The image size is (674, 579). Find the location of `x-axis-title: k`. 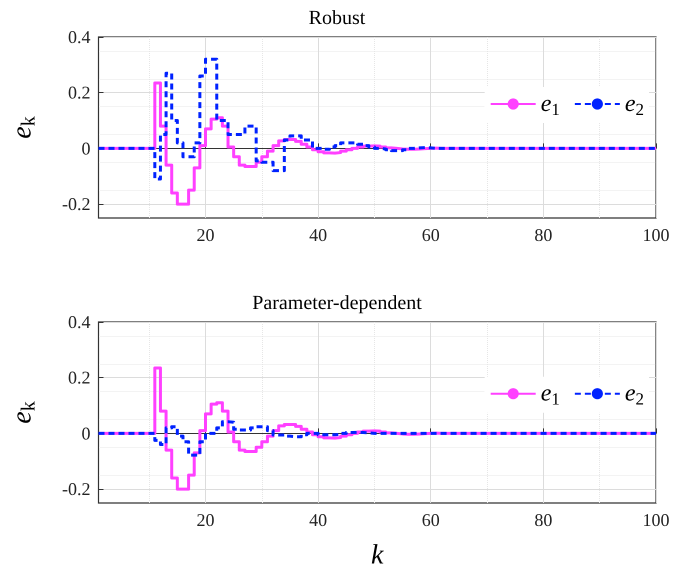

x-axis-title: k is located at coordinates (377, 555).